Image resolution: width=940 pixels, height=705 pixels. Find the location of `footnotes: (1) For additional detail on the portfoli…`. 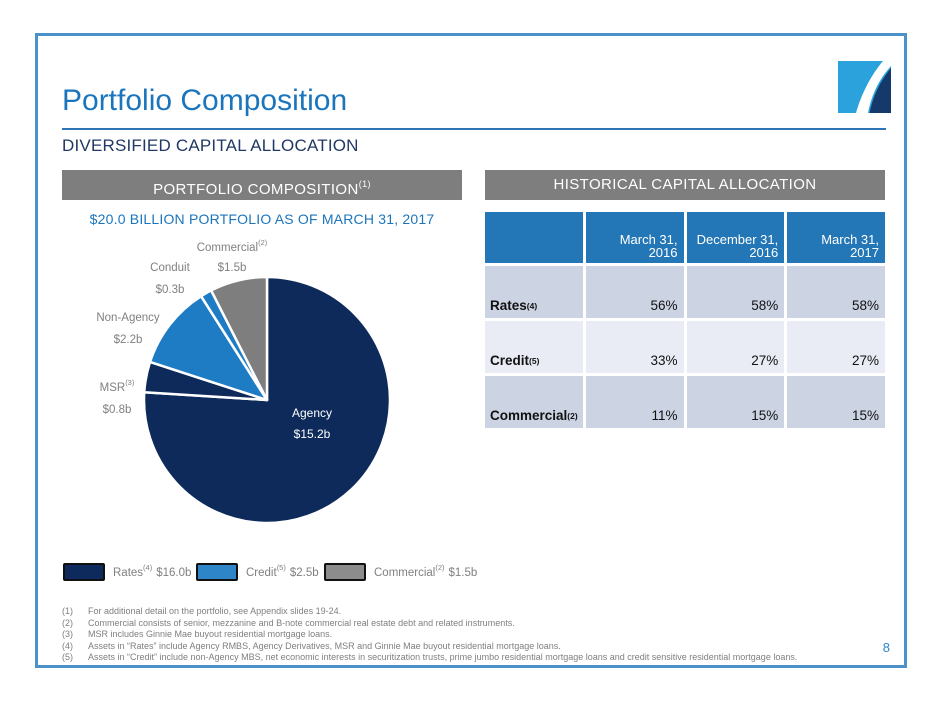

footnotes: (1) For additional detail on the portfoli… is located at coordinates (462, 635).